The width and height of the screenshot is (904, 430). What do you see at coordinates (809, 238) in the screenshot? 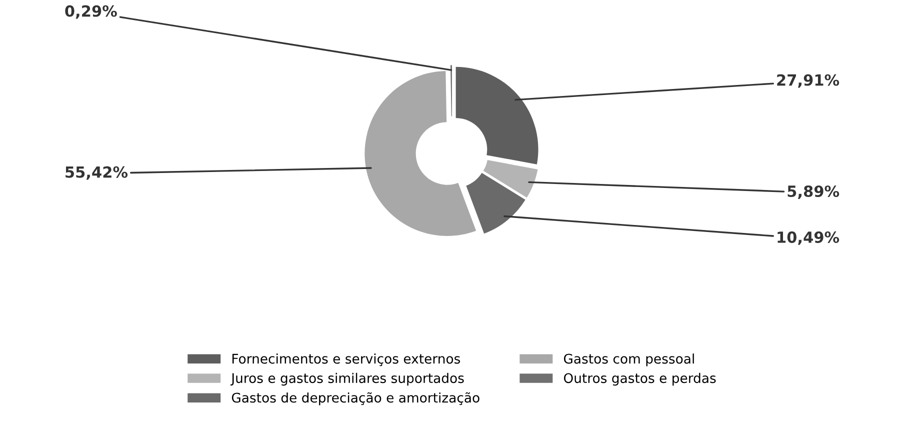
I see `data-label: 10,49%` at bounding box center [809, 238].